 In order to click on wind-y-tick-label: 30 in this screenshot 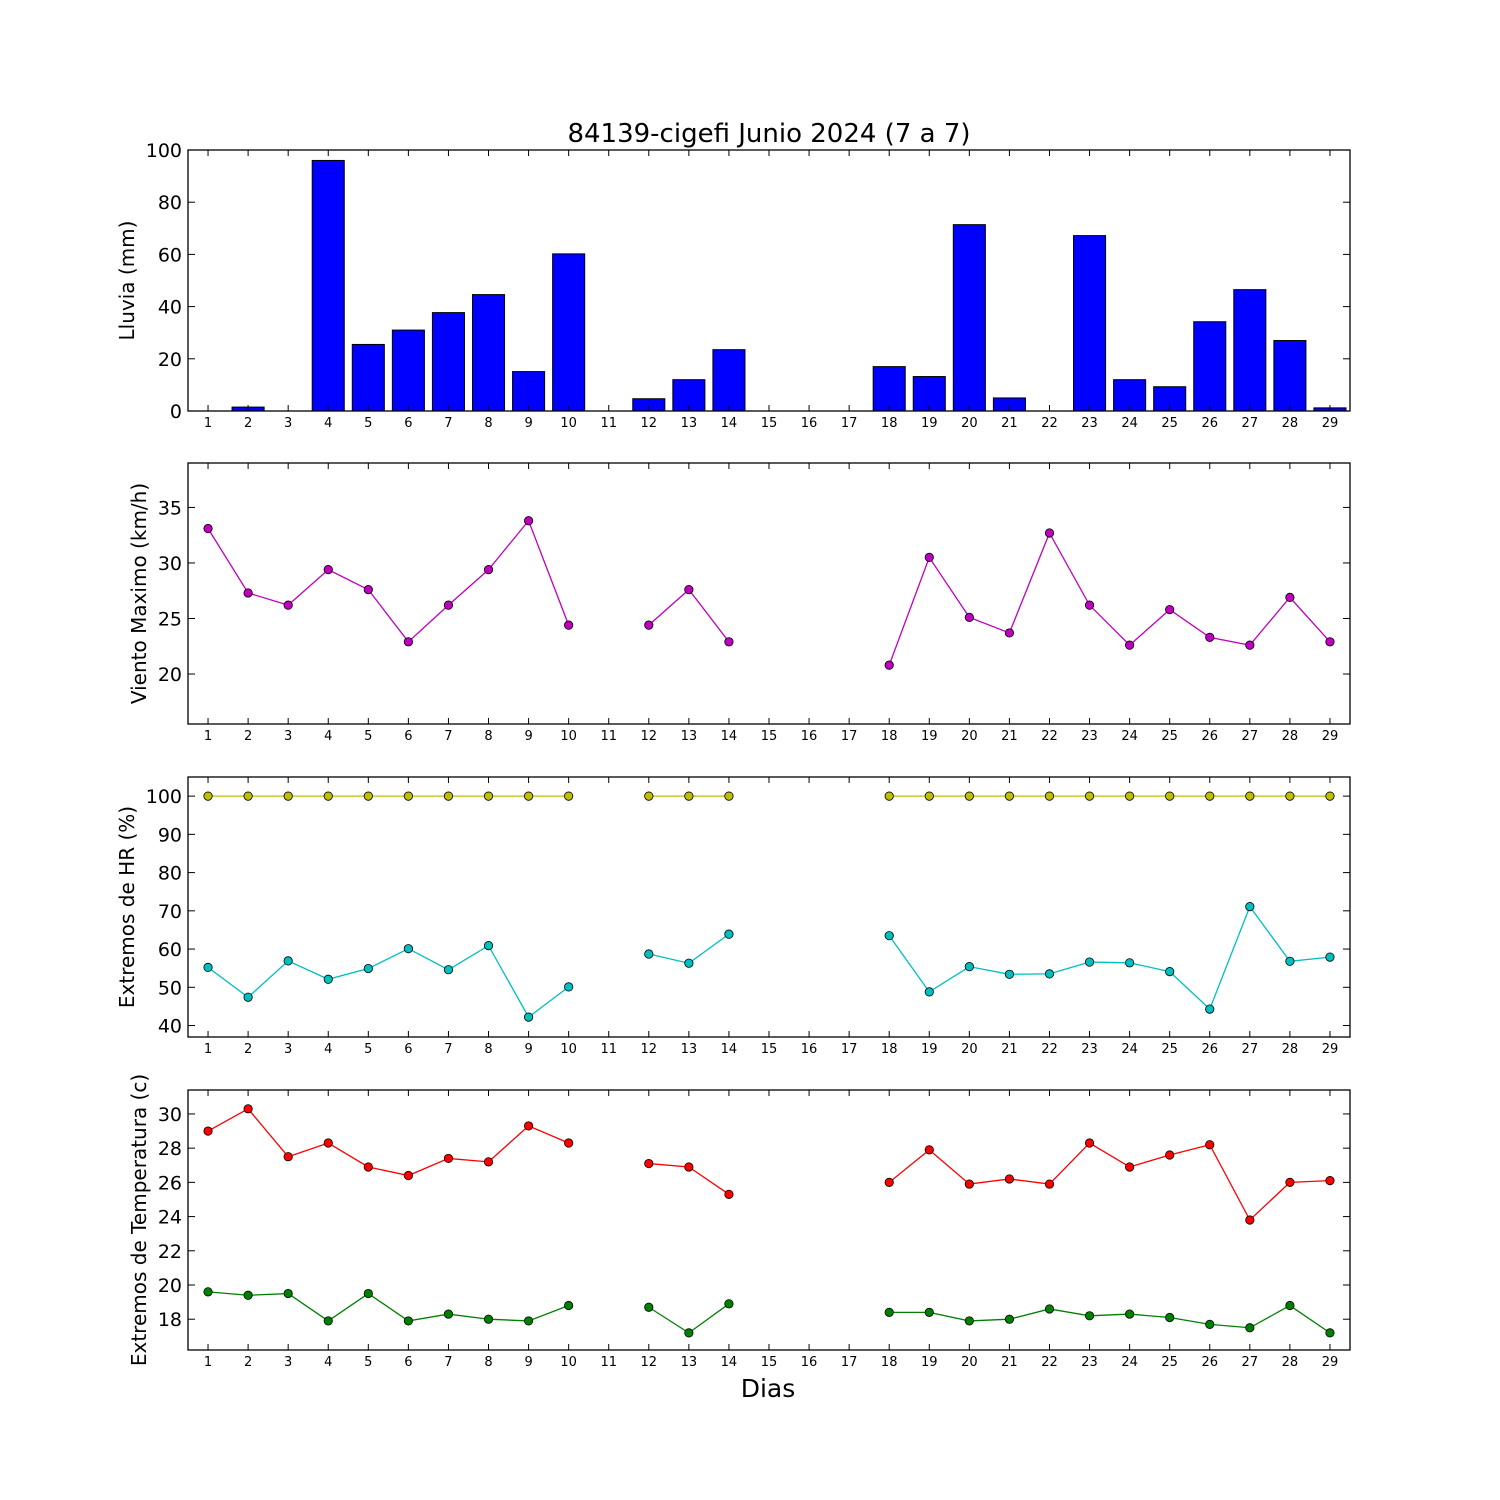, I will do `click(170, 564)`.